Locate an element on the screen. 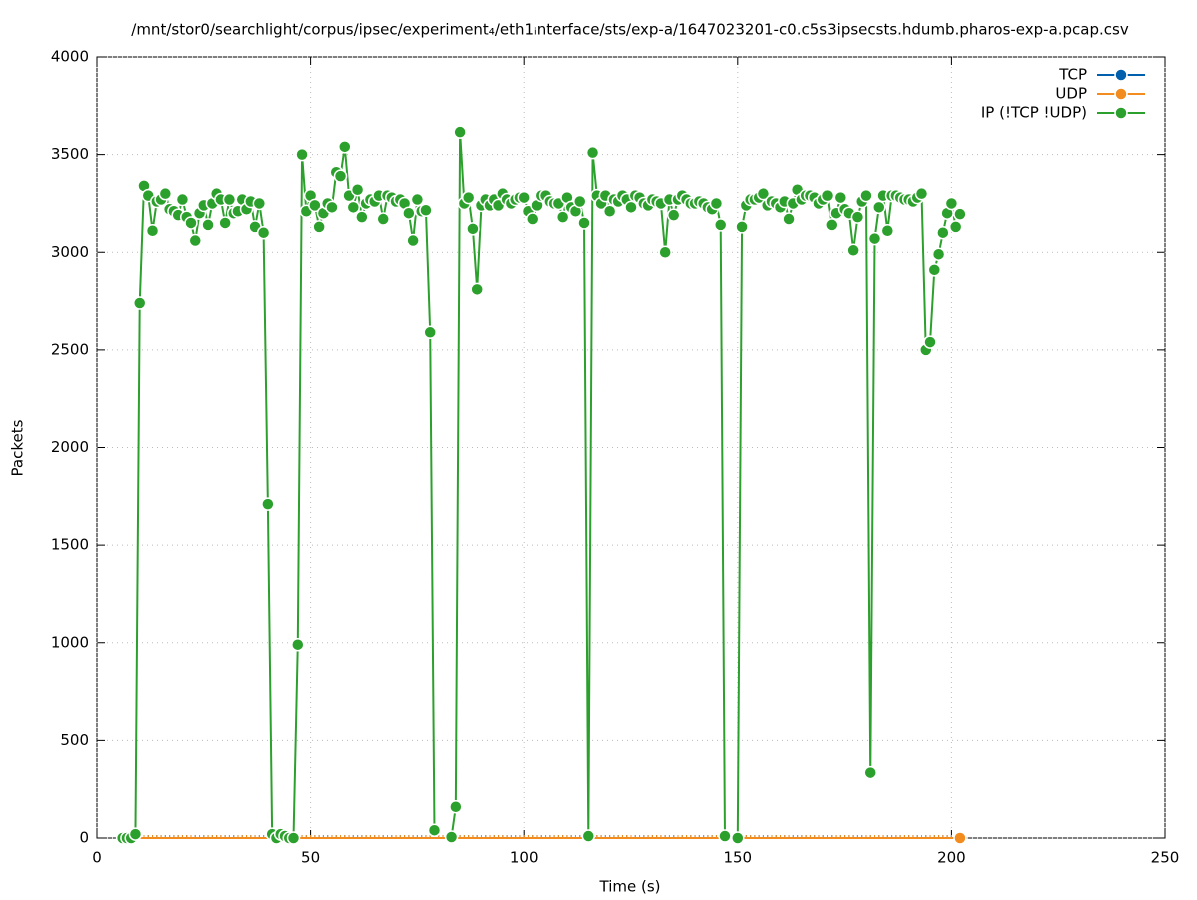 The image size is (1197, 900). x-tick-label: 50 is located at coordinates (310, 858).